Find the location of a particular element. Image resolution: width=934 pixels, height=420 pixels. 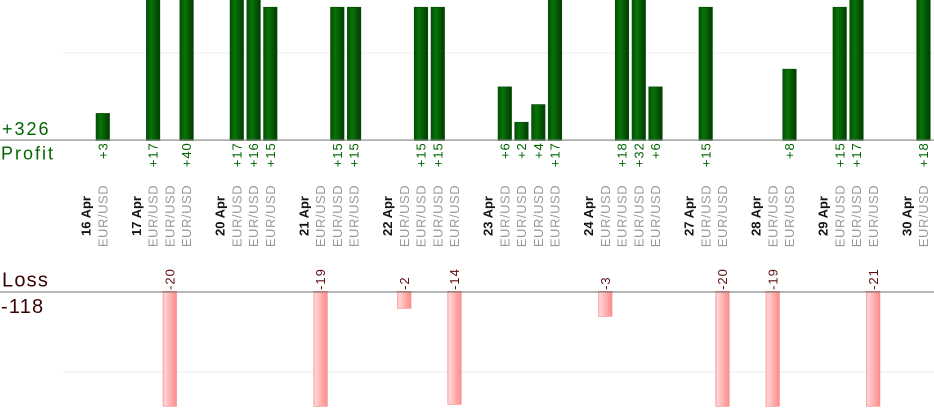

svg-text: +3 is located at coordinates (102, 150).